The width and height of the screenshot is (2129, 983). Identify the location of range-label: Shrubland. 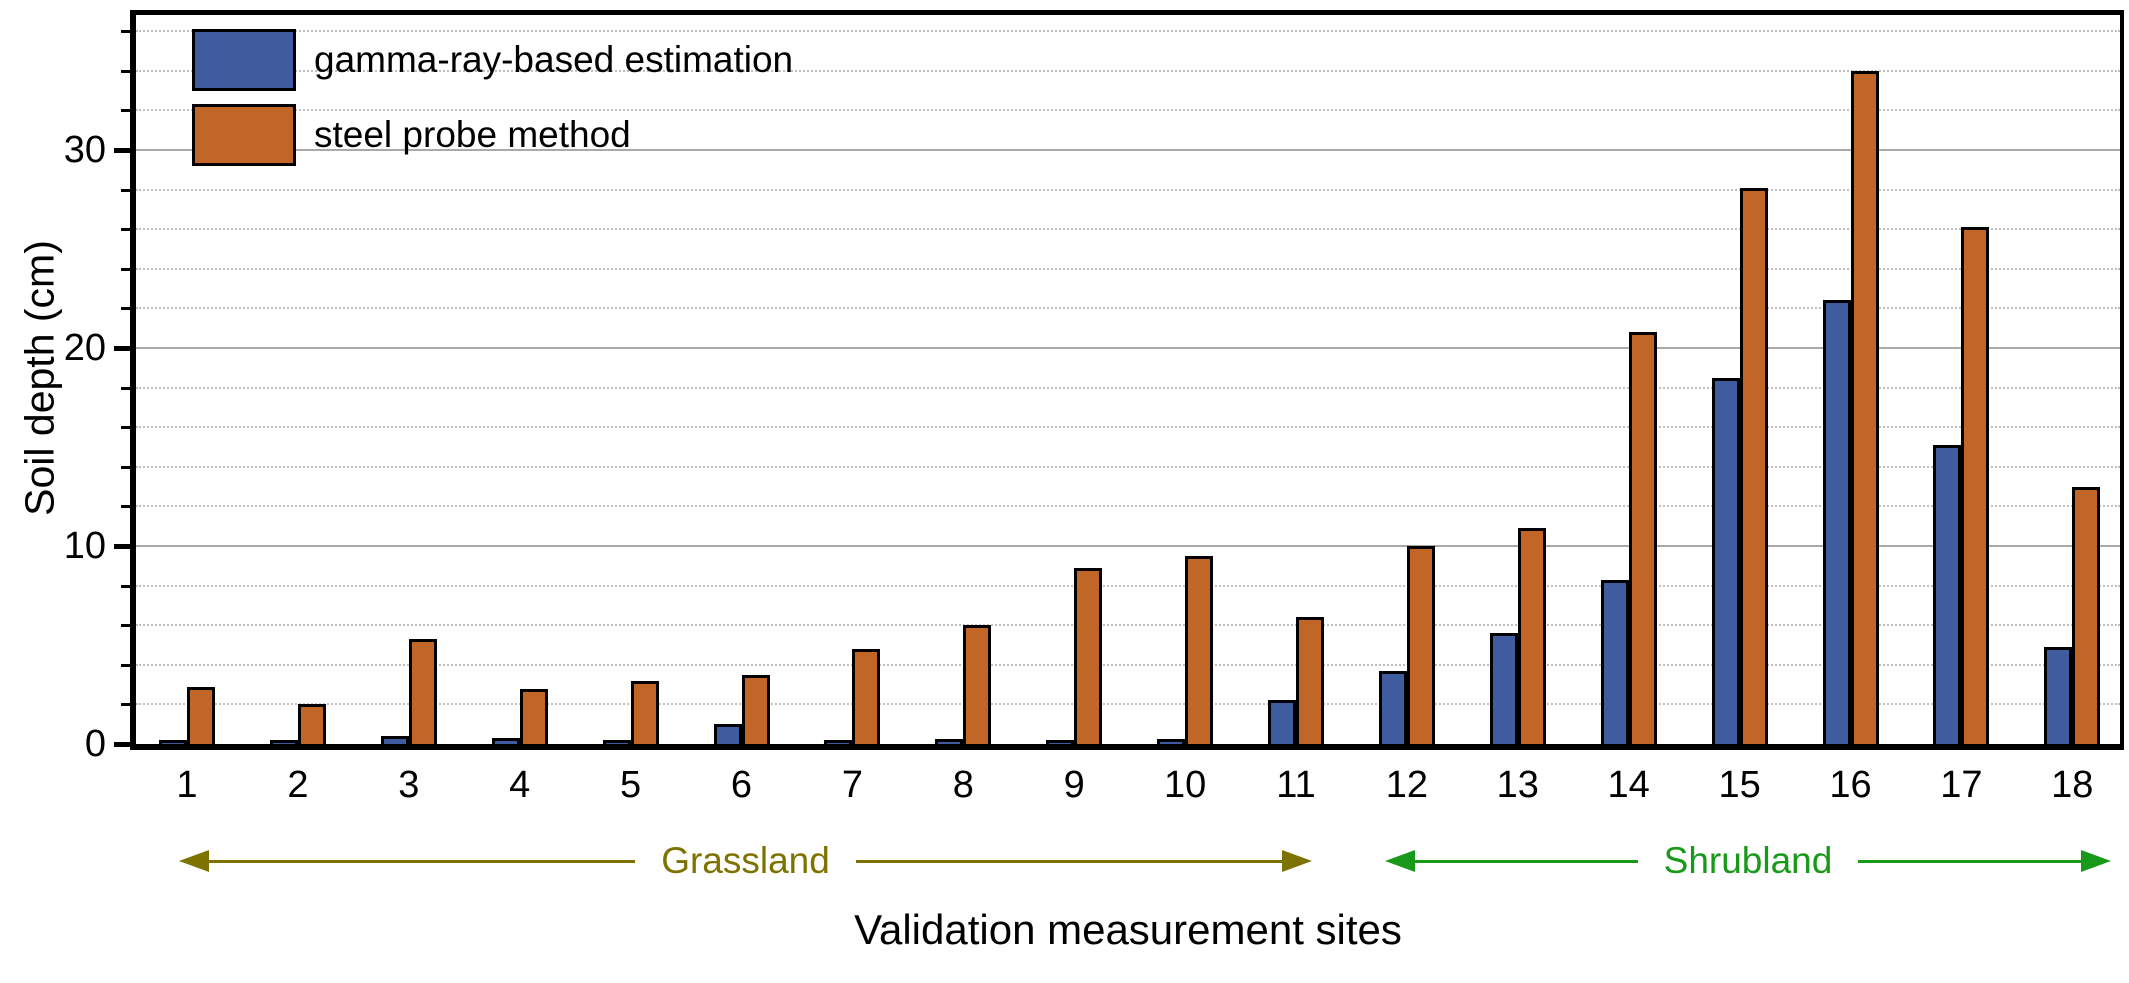
(1748, 860).